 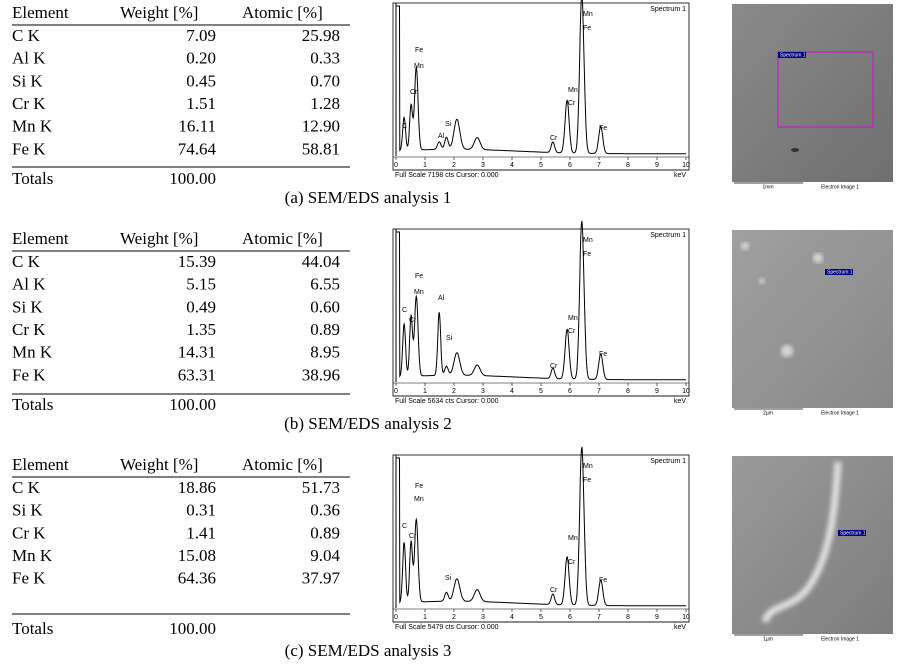 What do you see at coordinates (483, 617) in the screenshot?
I see `x-tick-label: 3` at bounding box center [483, 617].